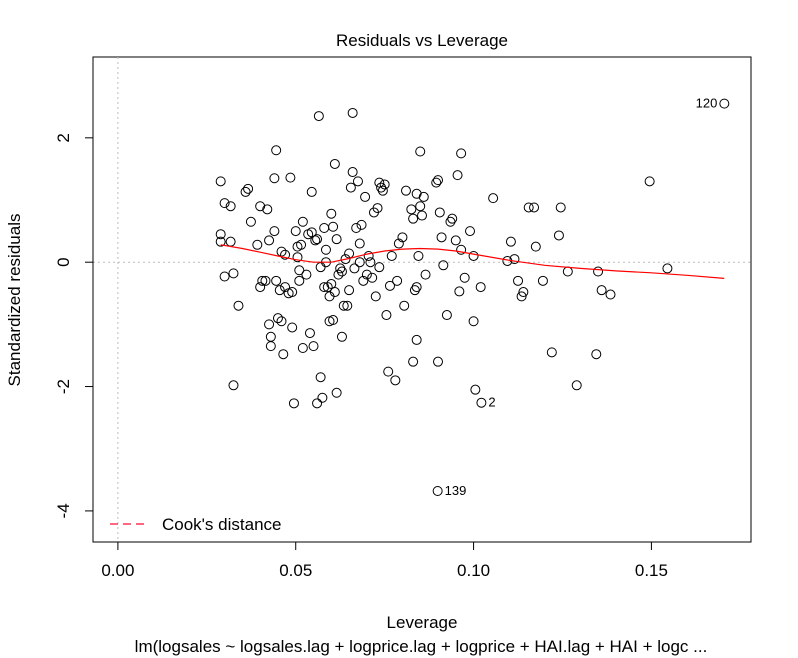 This screenshot has width=798, height=658. What do you see at coordinates (384, 560) in the screenshot?
I see `x-axis: 0.00 0.05 0.10 0.15` at bounding box center [384, 560].